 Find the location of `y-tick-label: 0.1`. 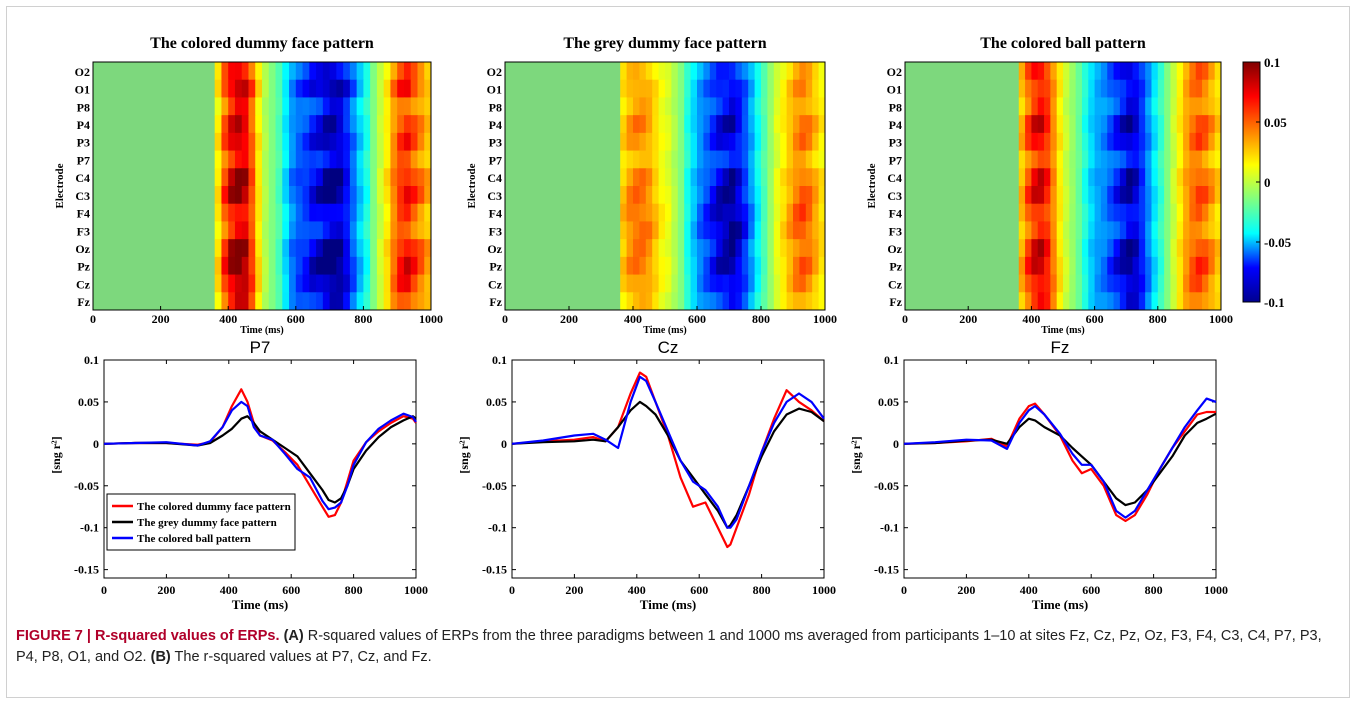

y-tick-label: 0.1 is located at coordinates (91, 360).